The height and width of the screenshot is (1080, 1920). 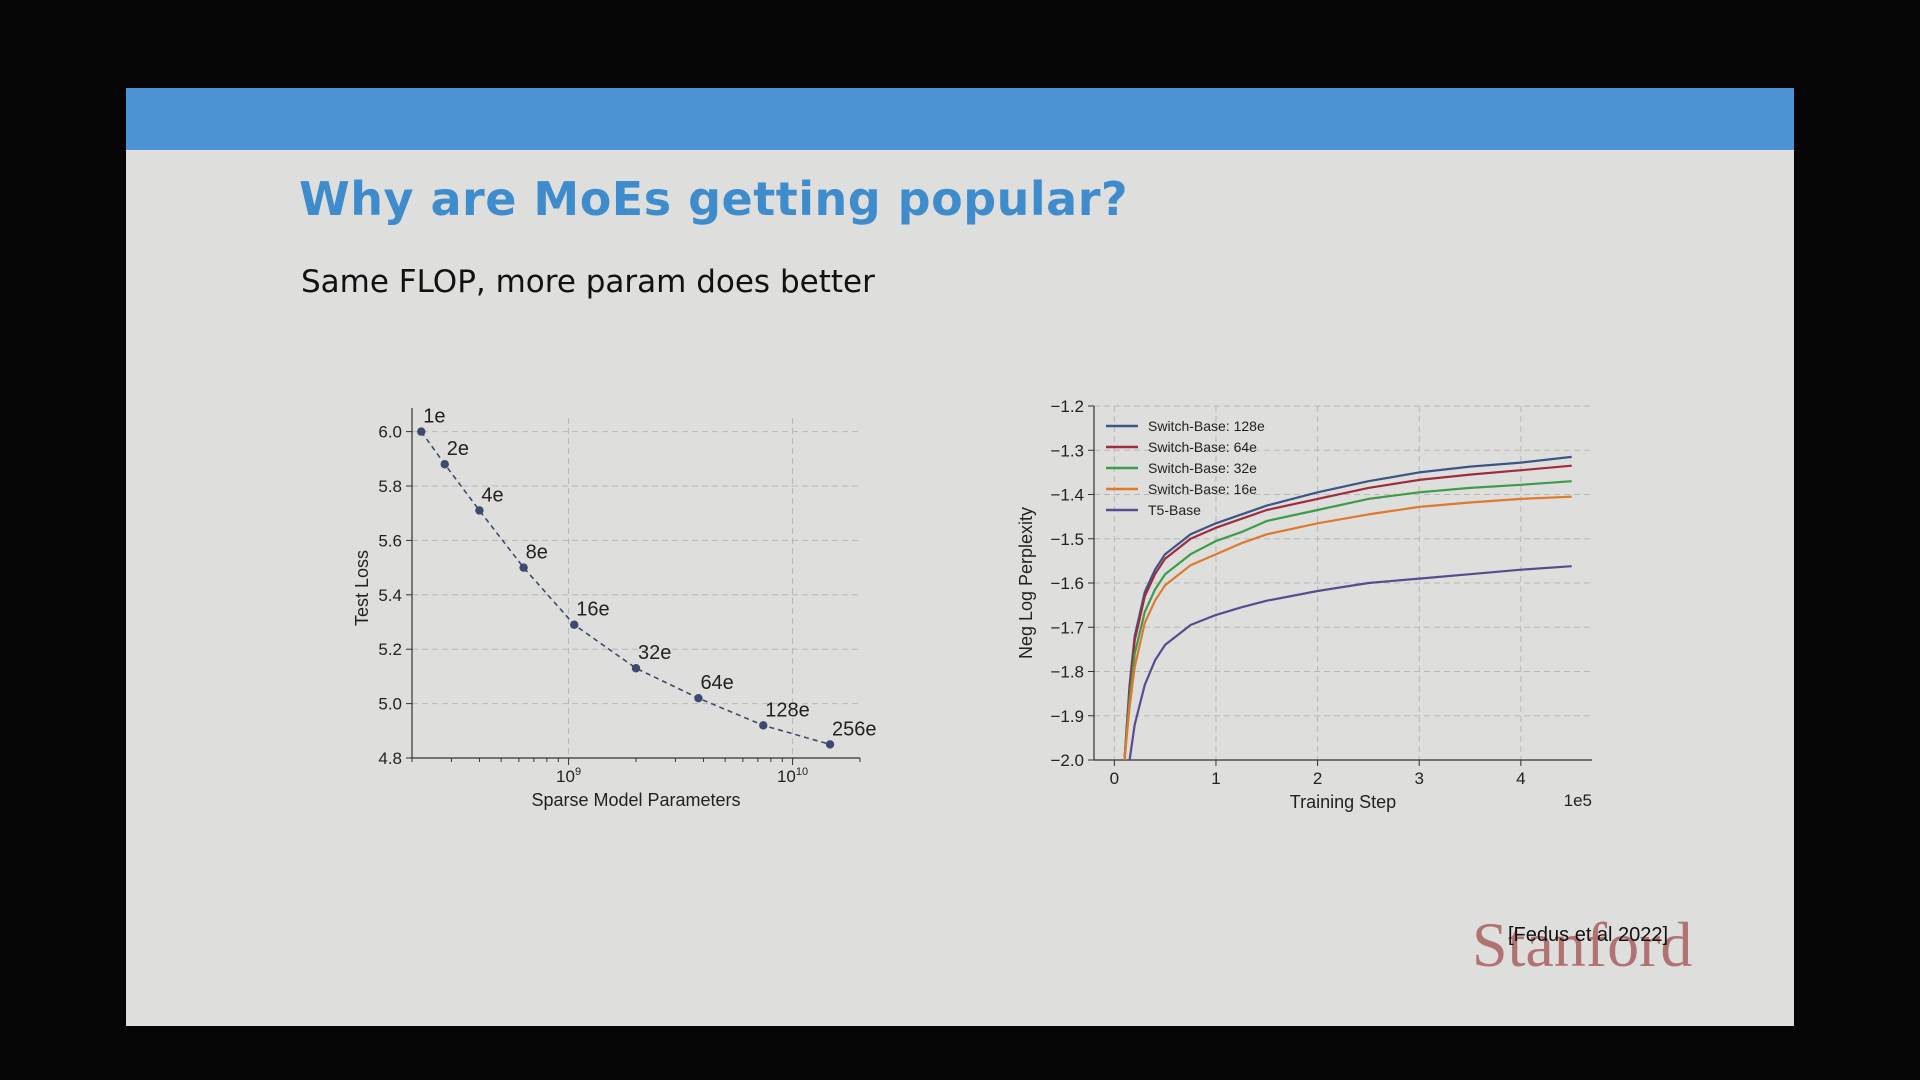 I want to click on x-tick-label: 109, so click(x=568, y=776).